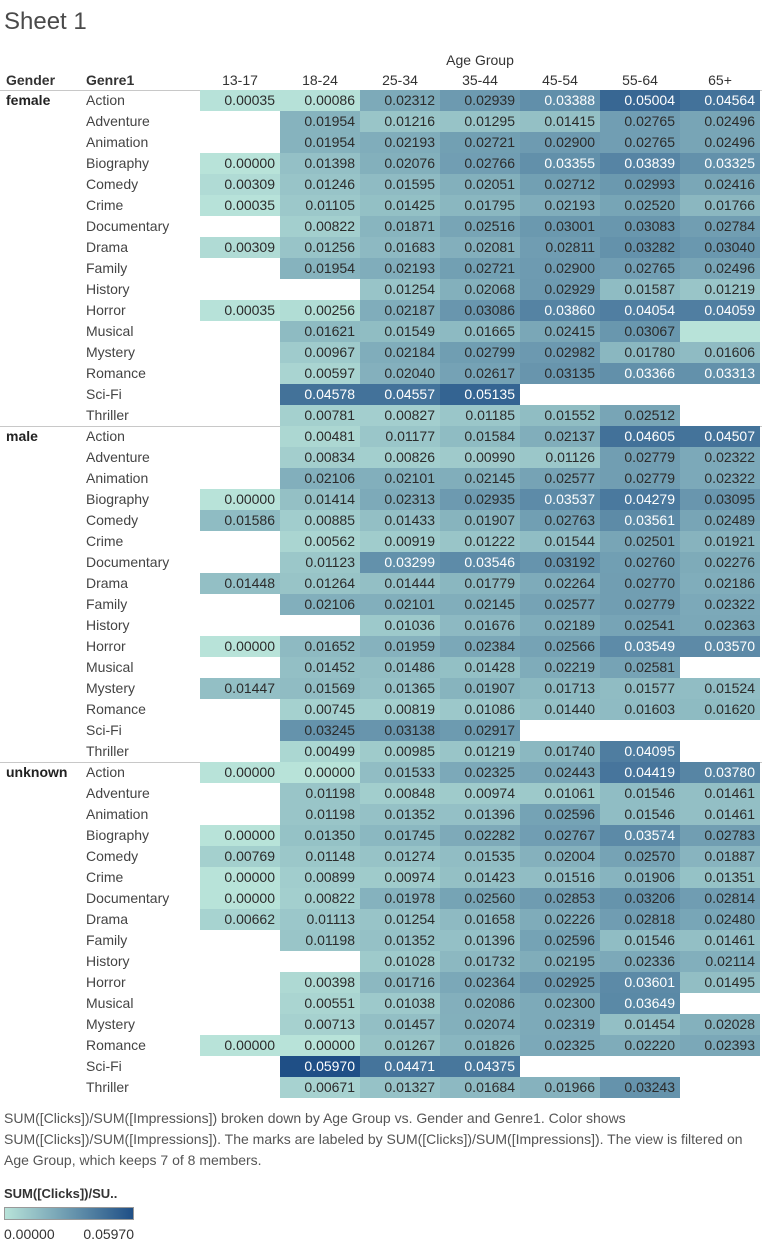  What do you see at coordinates (116, 1045) in the screenshot?
I see `genre-label: Romance` at bounding box center [116, 1045].